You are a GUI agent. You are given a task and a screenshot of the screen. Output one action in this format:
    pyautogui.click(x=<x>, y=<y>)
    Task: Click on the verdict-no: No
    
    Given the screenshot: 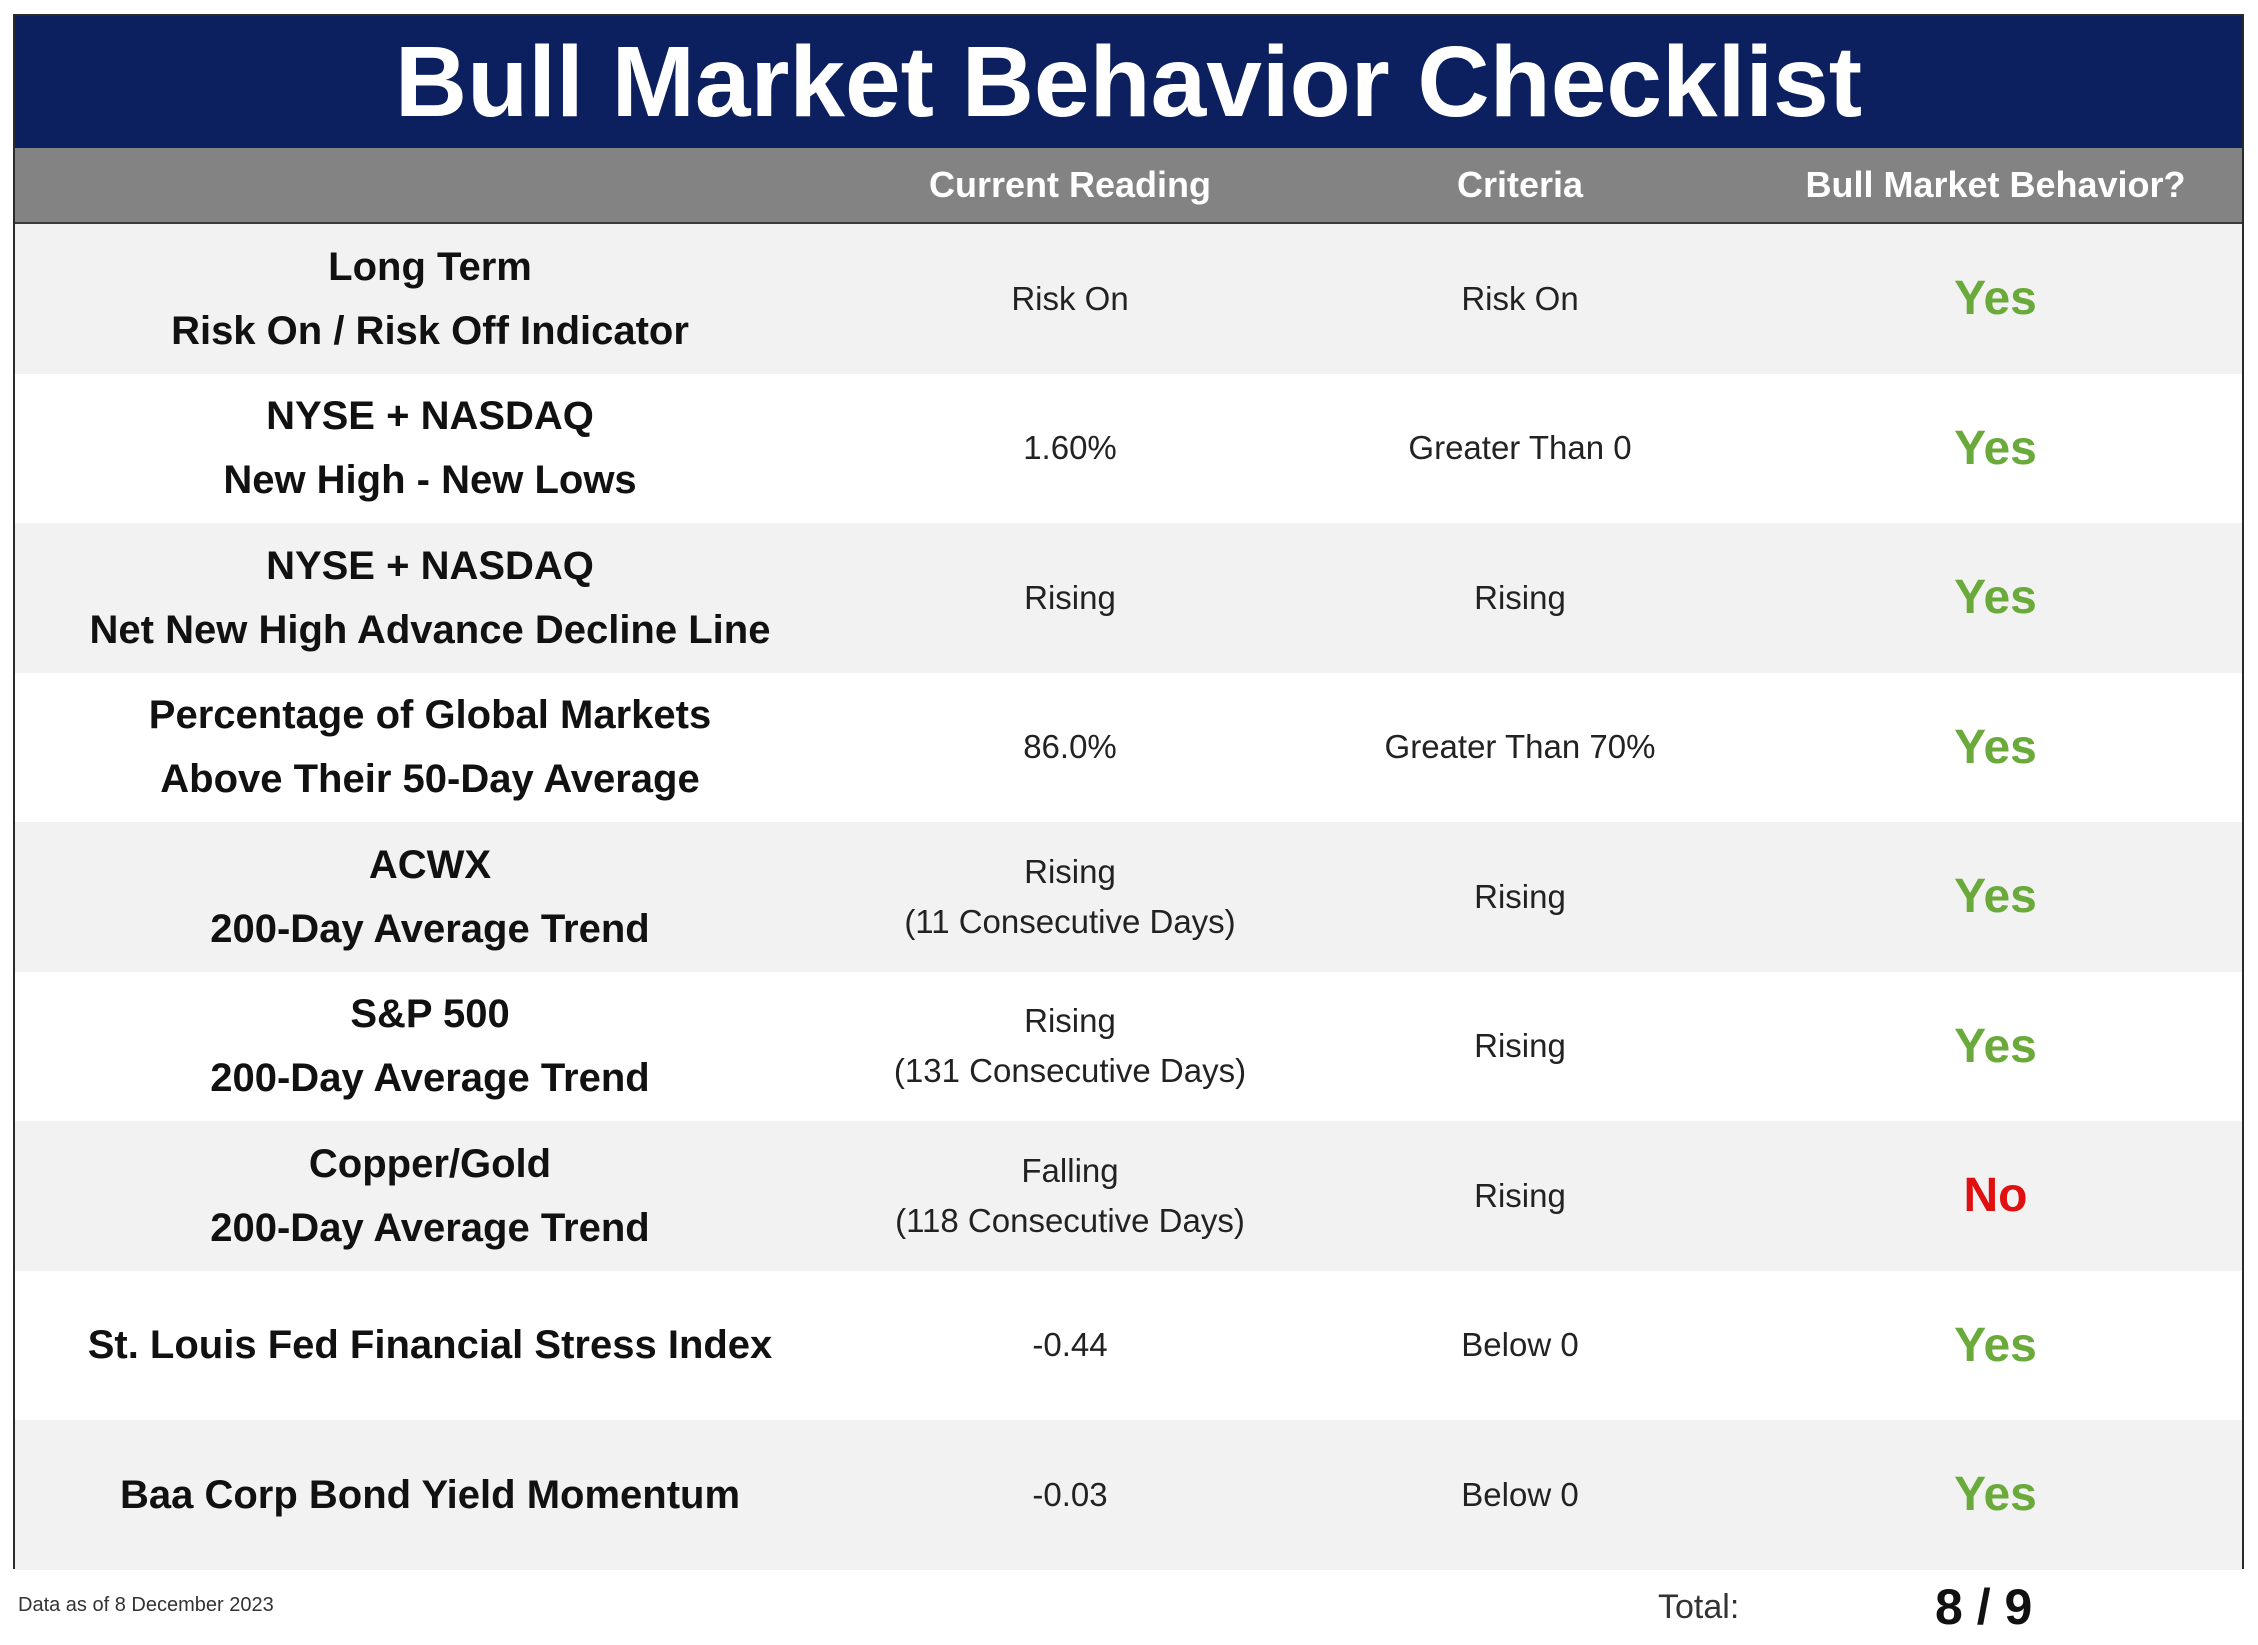 What is the action you would take?
    pyautogui.click(x=1995, y=1196)
    